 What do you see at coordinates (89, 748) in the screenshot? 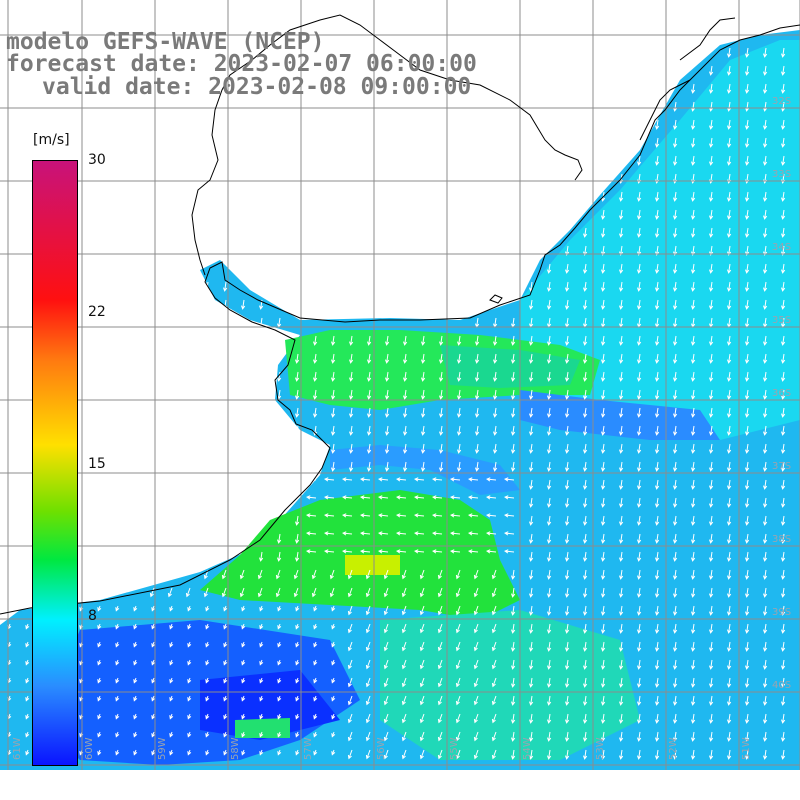
I see `longitude-label: 60W` at bounding box center [89, 748].